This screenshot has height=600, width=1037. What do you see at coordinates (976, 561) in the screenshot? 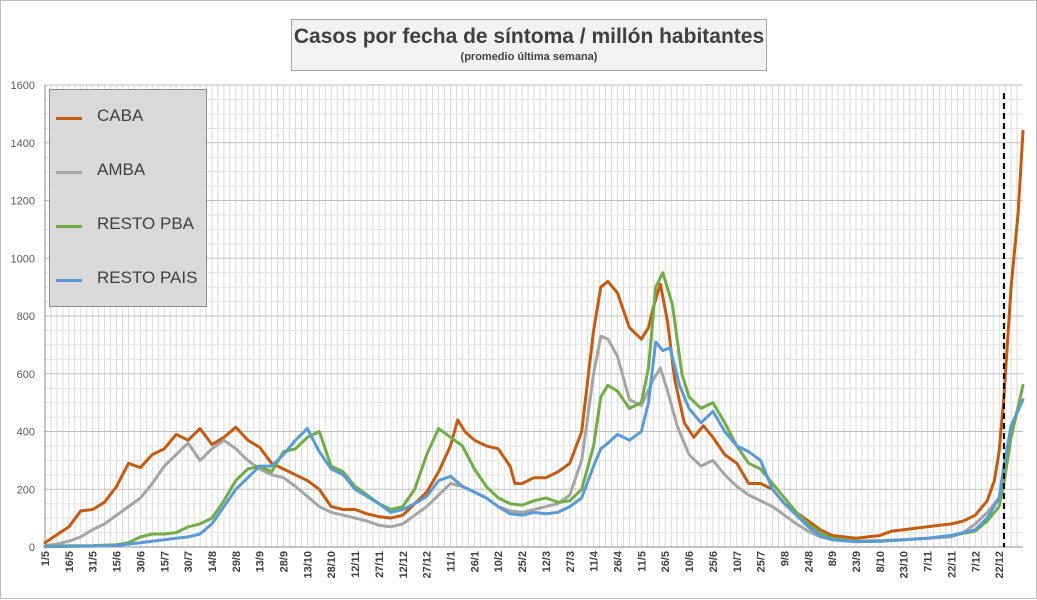
I see `x-tick-label: 7/12` at bounding box center [976, 561].